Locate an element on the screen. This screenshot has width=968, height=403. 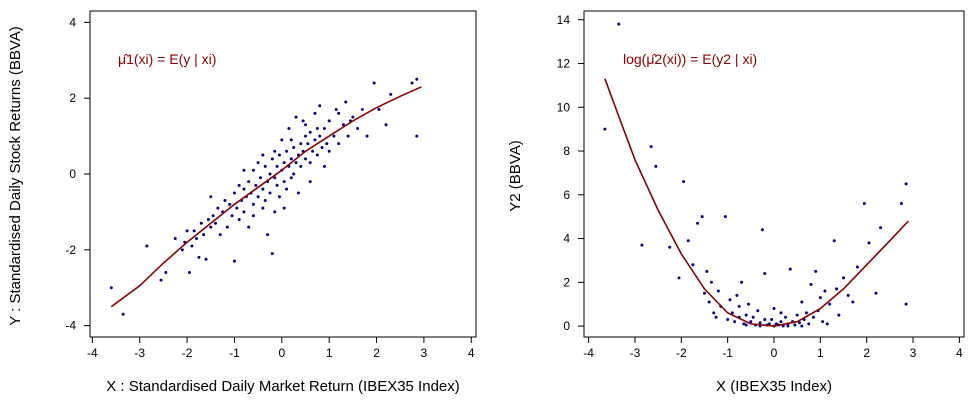
left-x-tick-label: -4 is located at coordinates (92, 353).